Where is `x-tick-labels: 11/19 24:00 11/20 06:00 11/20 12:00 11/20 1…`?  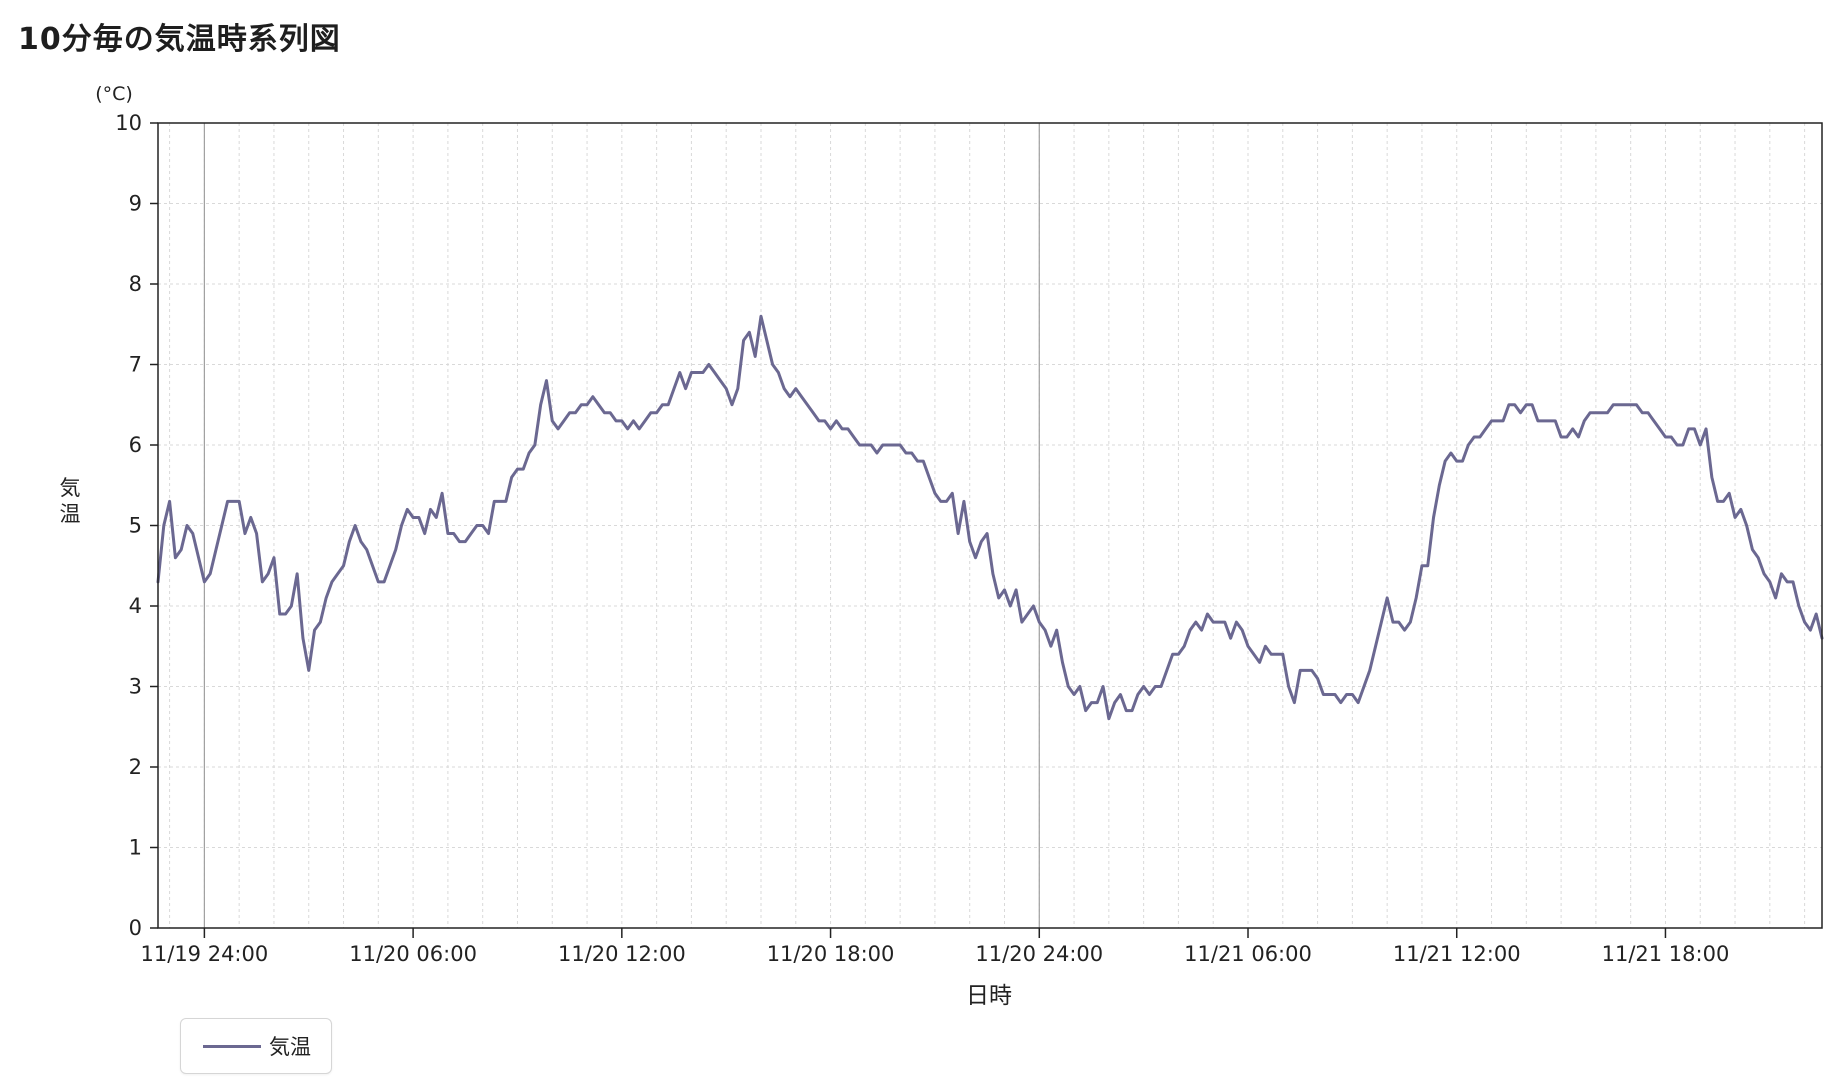
x-tick-labels: 11/19 24:00 11/20 06:00 11/20 12:00 11/20 1… is located at coordinates (935, 947).